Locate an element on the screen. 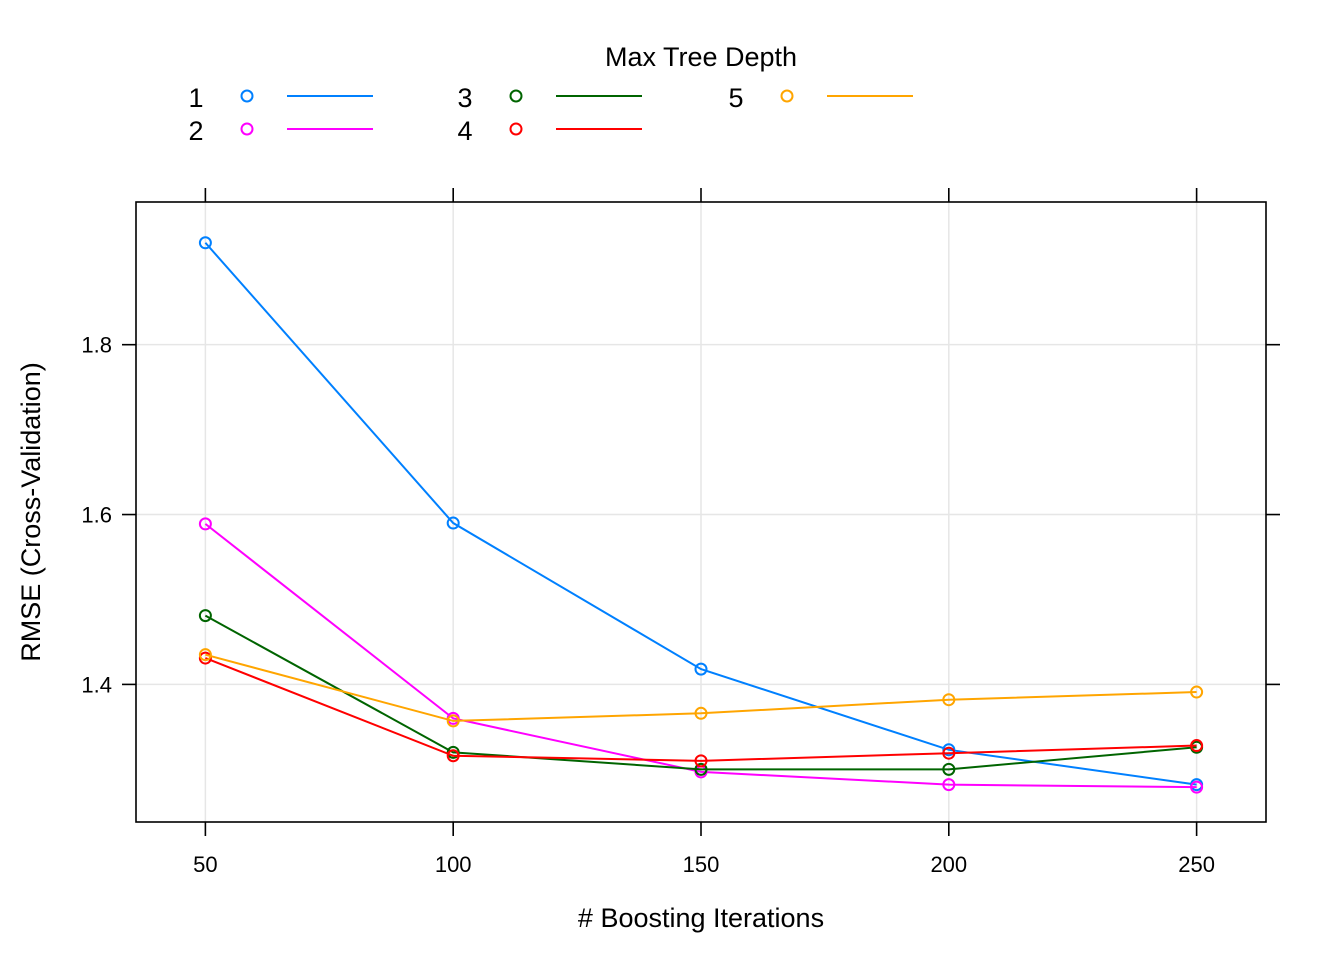  legend-label: 1 is located at coordinates (195, 98).